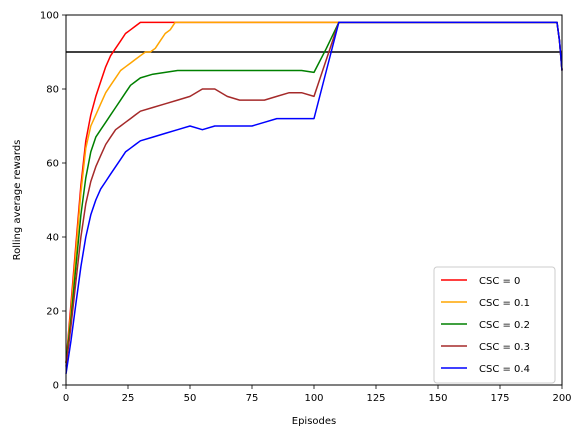 Image resolution: width=585 pixels, height=438 pixels. I want to click on x-tick-label: 0, so click(66, 398).